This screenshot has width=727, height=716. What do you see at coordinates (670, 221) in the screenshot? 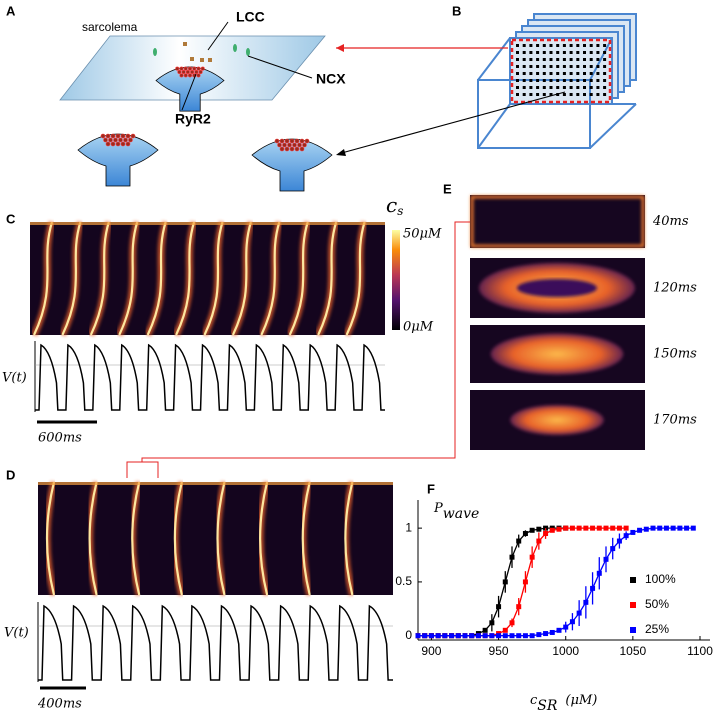
I see `snapshot-time: 40ms` at bounding box center [670, 221].